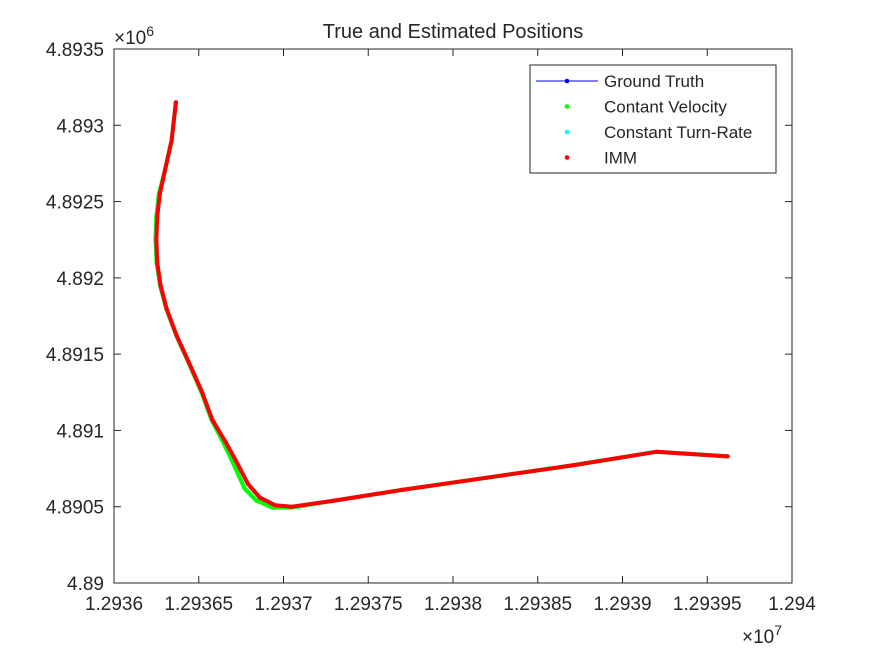 The height and width of the screenshot is (656, 875). What do you see at coordinates (453, 604) in the screenshot?
I see `x-tick-label: 1.2938` at bounding box center [453, 604].